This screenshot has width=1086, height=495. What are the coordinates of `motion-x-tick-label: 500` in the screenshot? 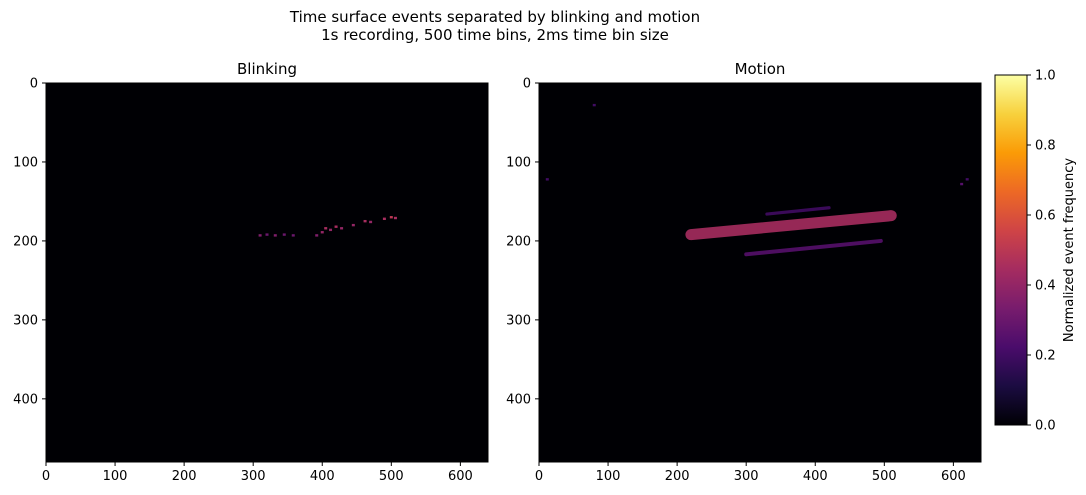 It's located at (884, 476).